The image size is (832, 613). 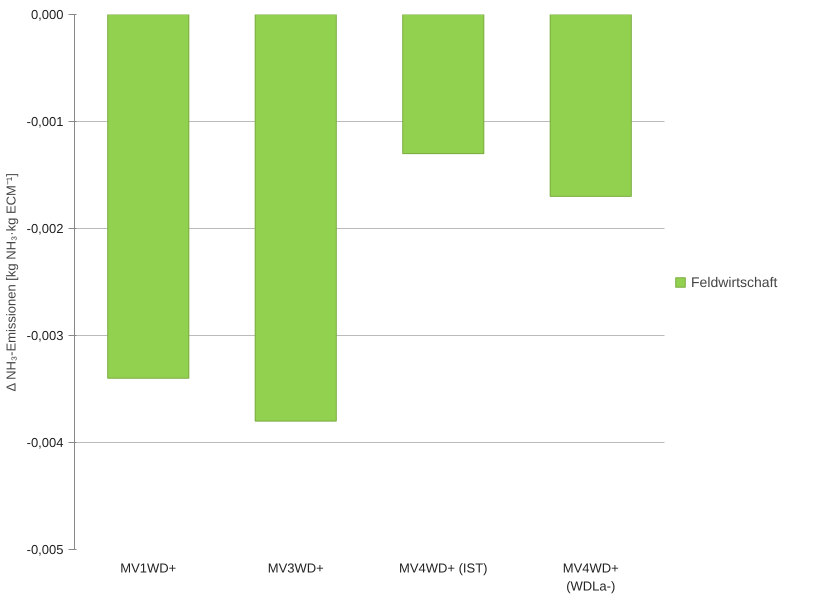 I want to click on y-tick-label: -0,002, so click(x=45, y=228).